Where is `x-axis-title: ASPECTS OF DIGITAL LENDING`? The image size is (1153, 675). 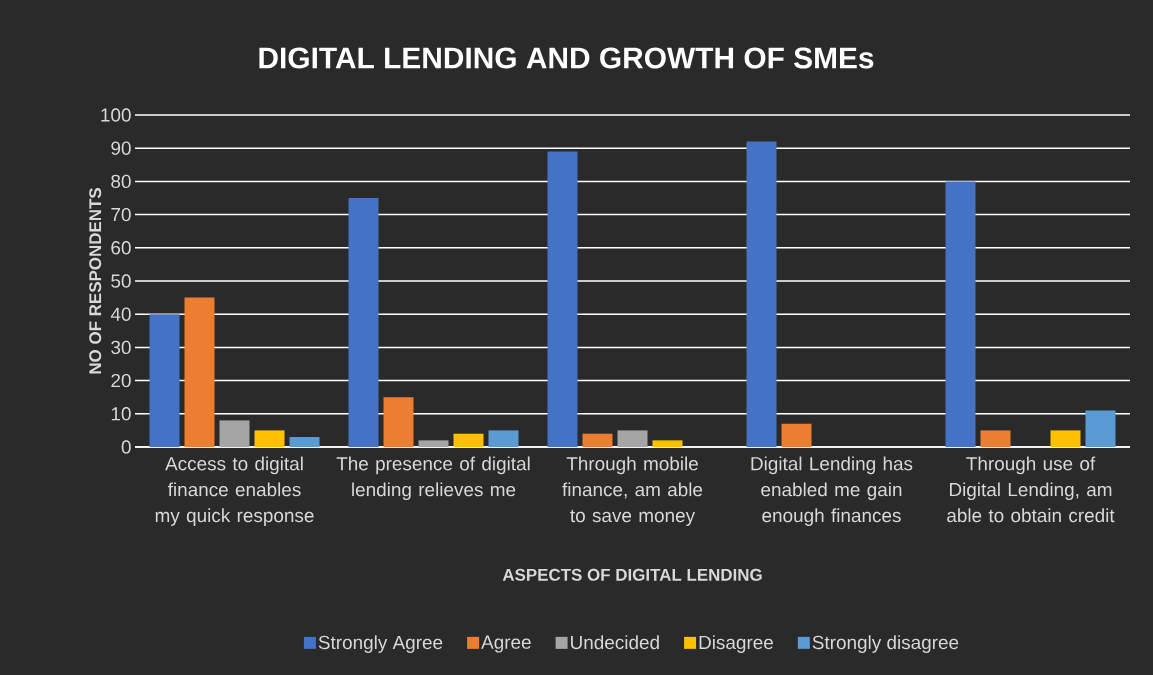
x-axis-title: ASPECTS OF DIGITAL LENDING is located at coordinates (632, 574).